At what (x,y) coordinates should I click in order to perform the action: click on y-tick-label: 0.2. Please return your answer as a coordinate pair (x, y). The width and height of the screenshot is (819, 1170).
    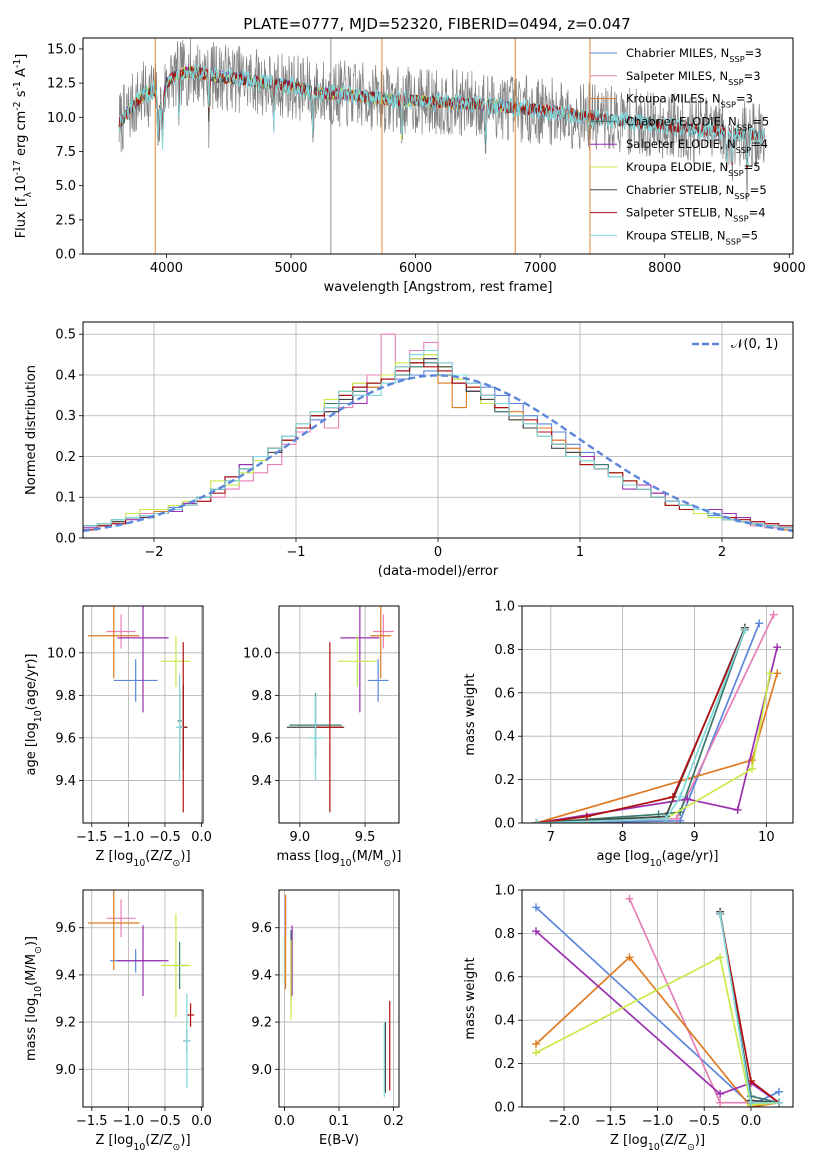
    Looking at the image, I should click on (504, 780).